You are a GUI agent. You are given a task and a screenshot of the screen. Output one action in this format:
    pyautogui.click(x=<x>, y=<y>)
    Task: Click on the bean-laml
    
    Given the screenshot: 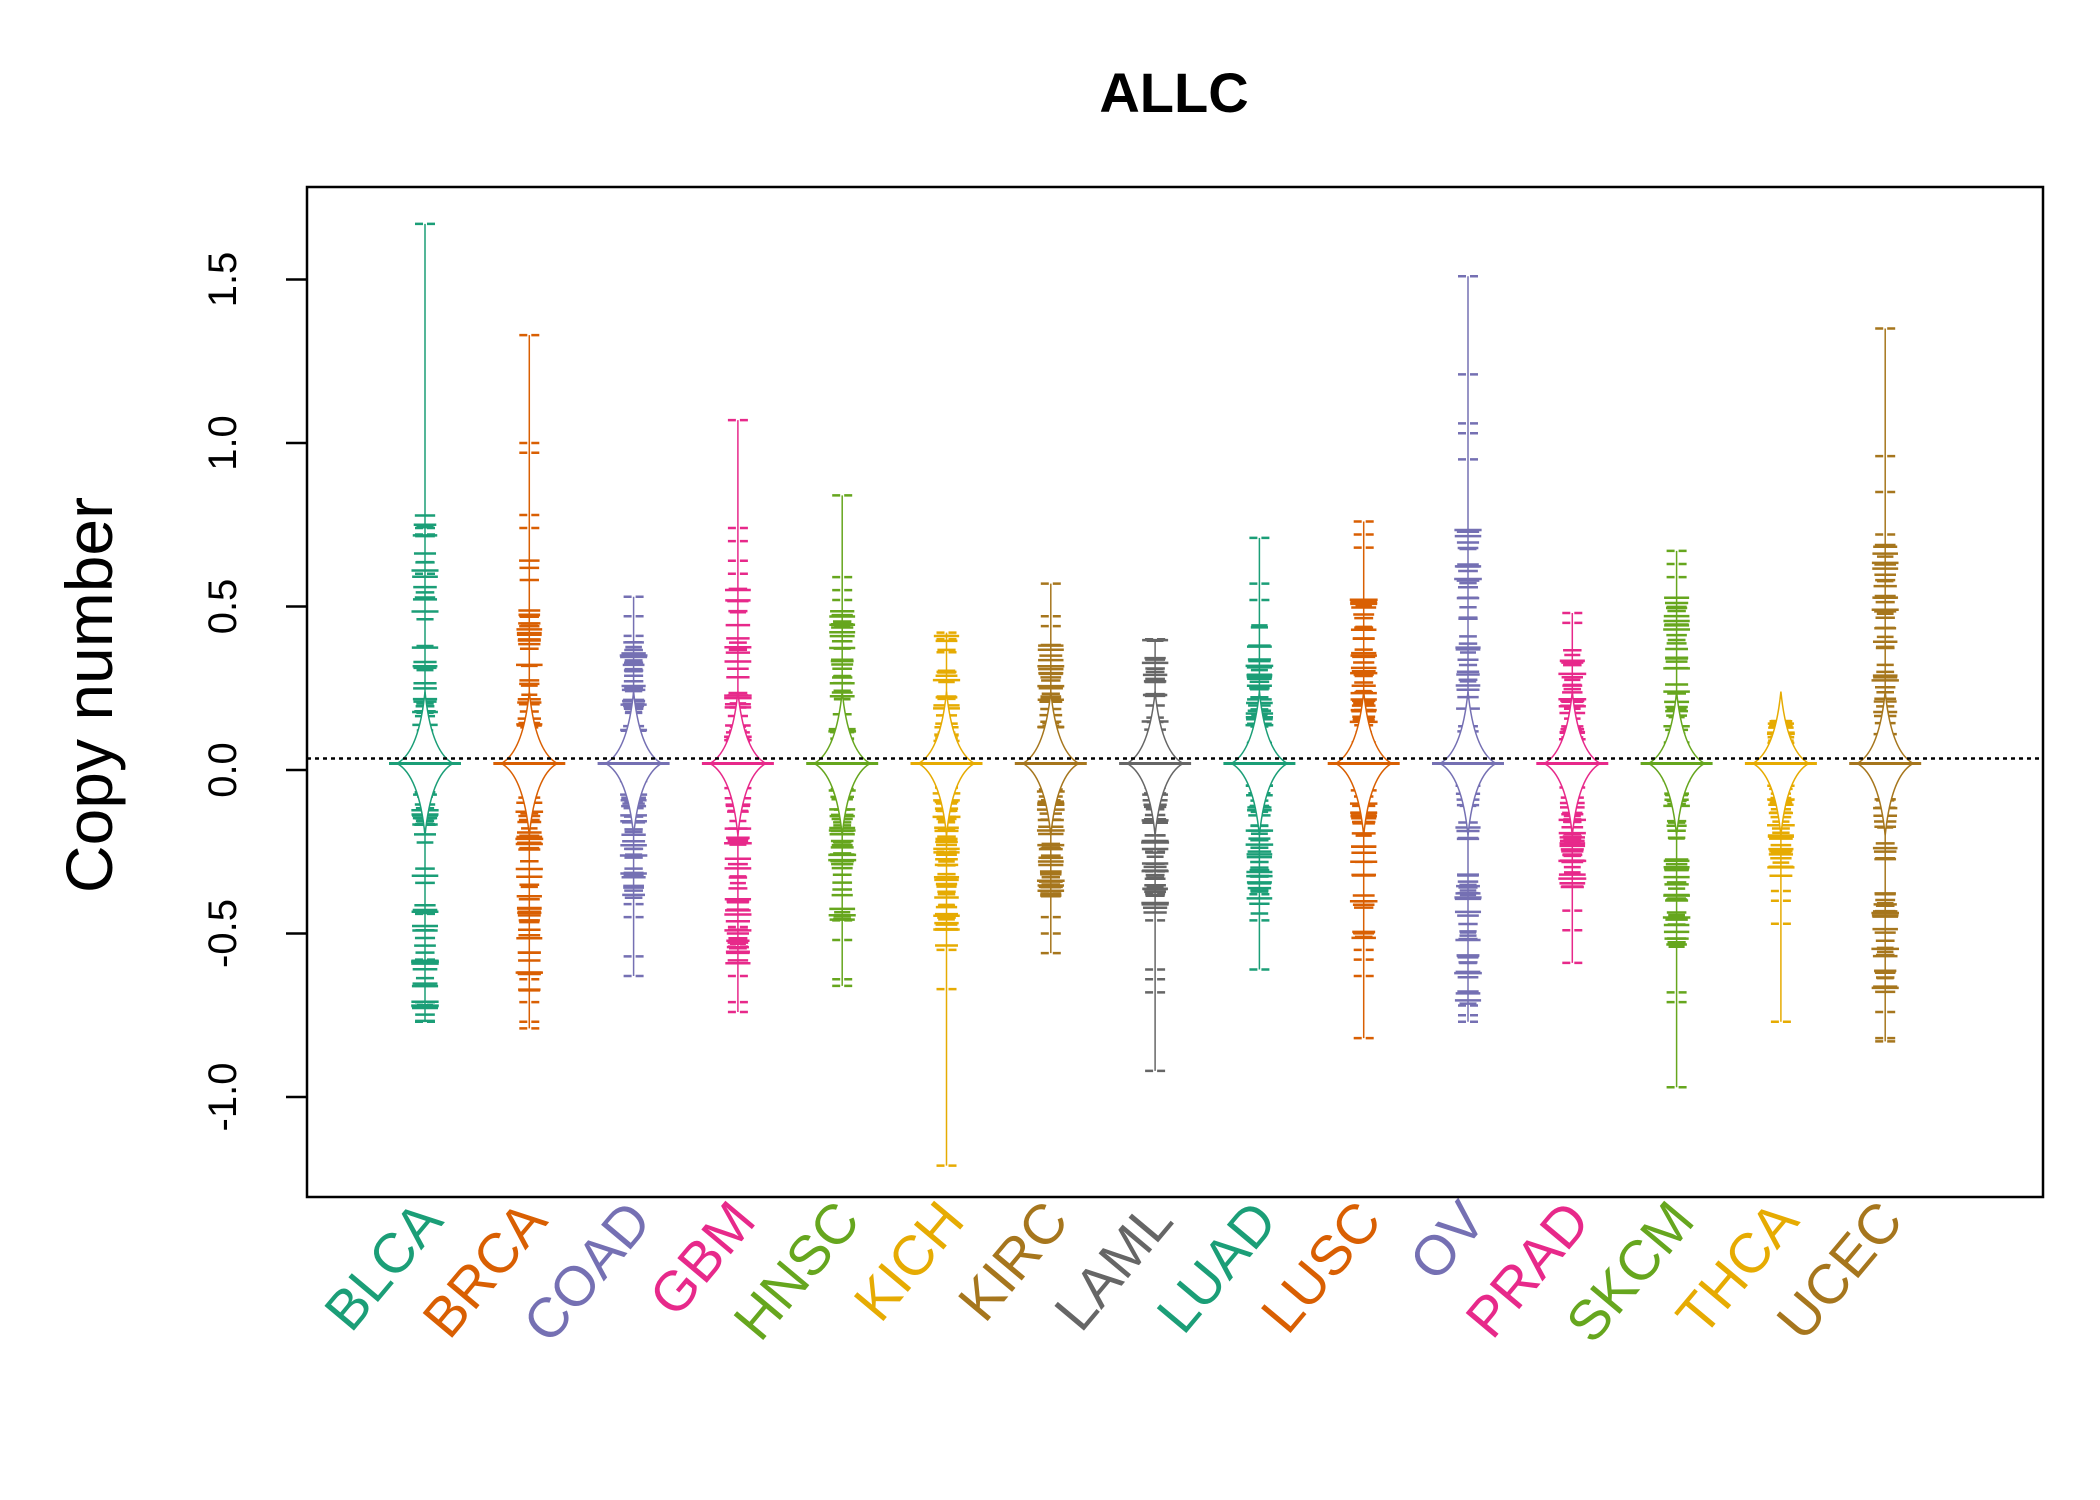 What is the action you would take?
    pyautogui.click(x=1155, y=855)
    